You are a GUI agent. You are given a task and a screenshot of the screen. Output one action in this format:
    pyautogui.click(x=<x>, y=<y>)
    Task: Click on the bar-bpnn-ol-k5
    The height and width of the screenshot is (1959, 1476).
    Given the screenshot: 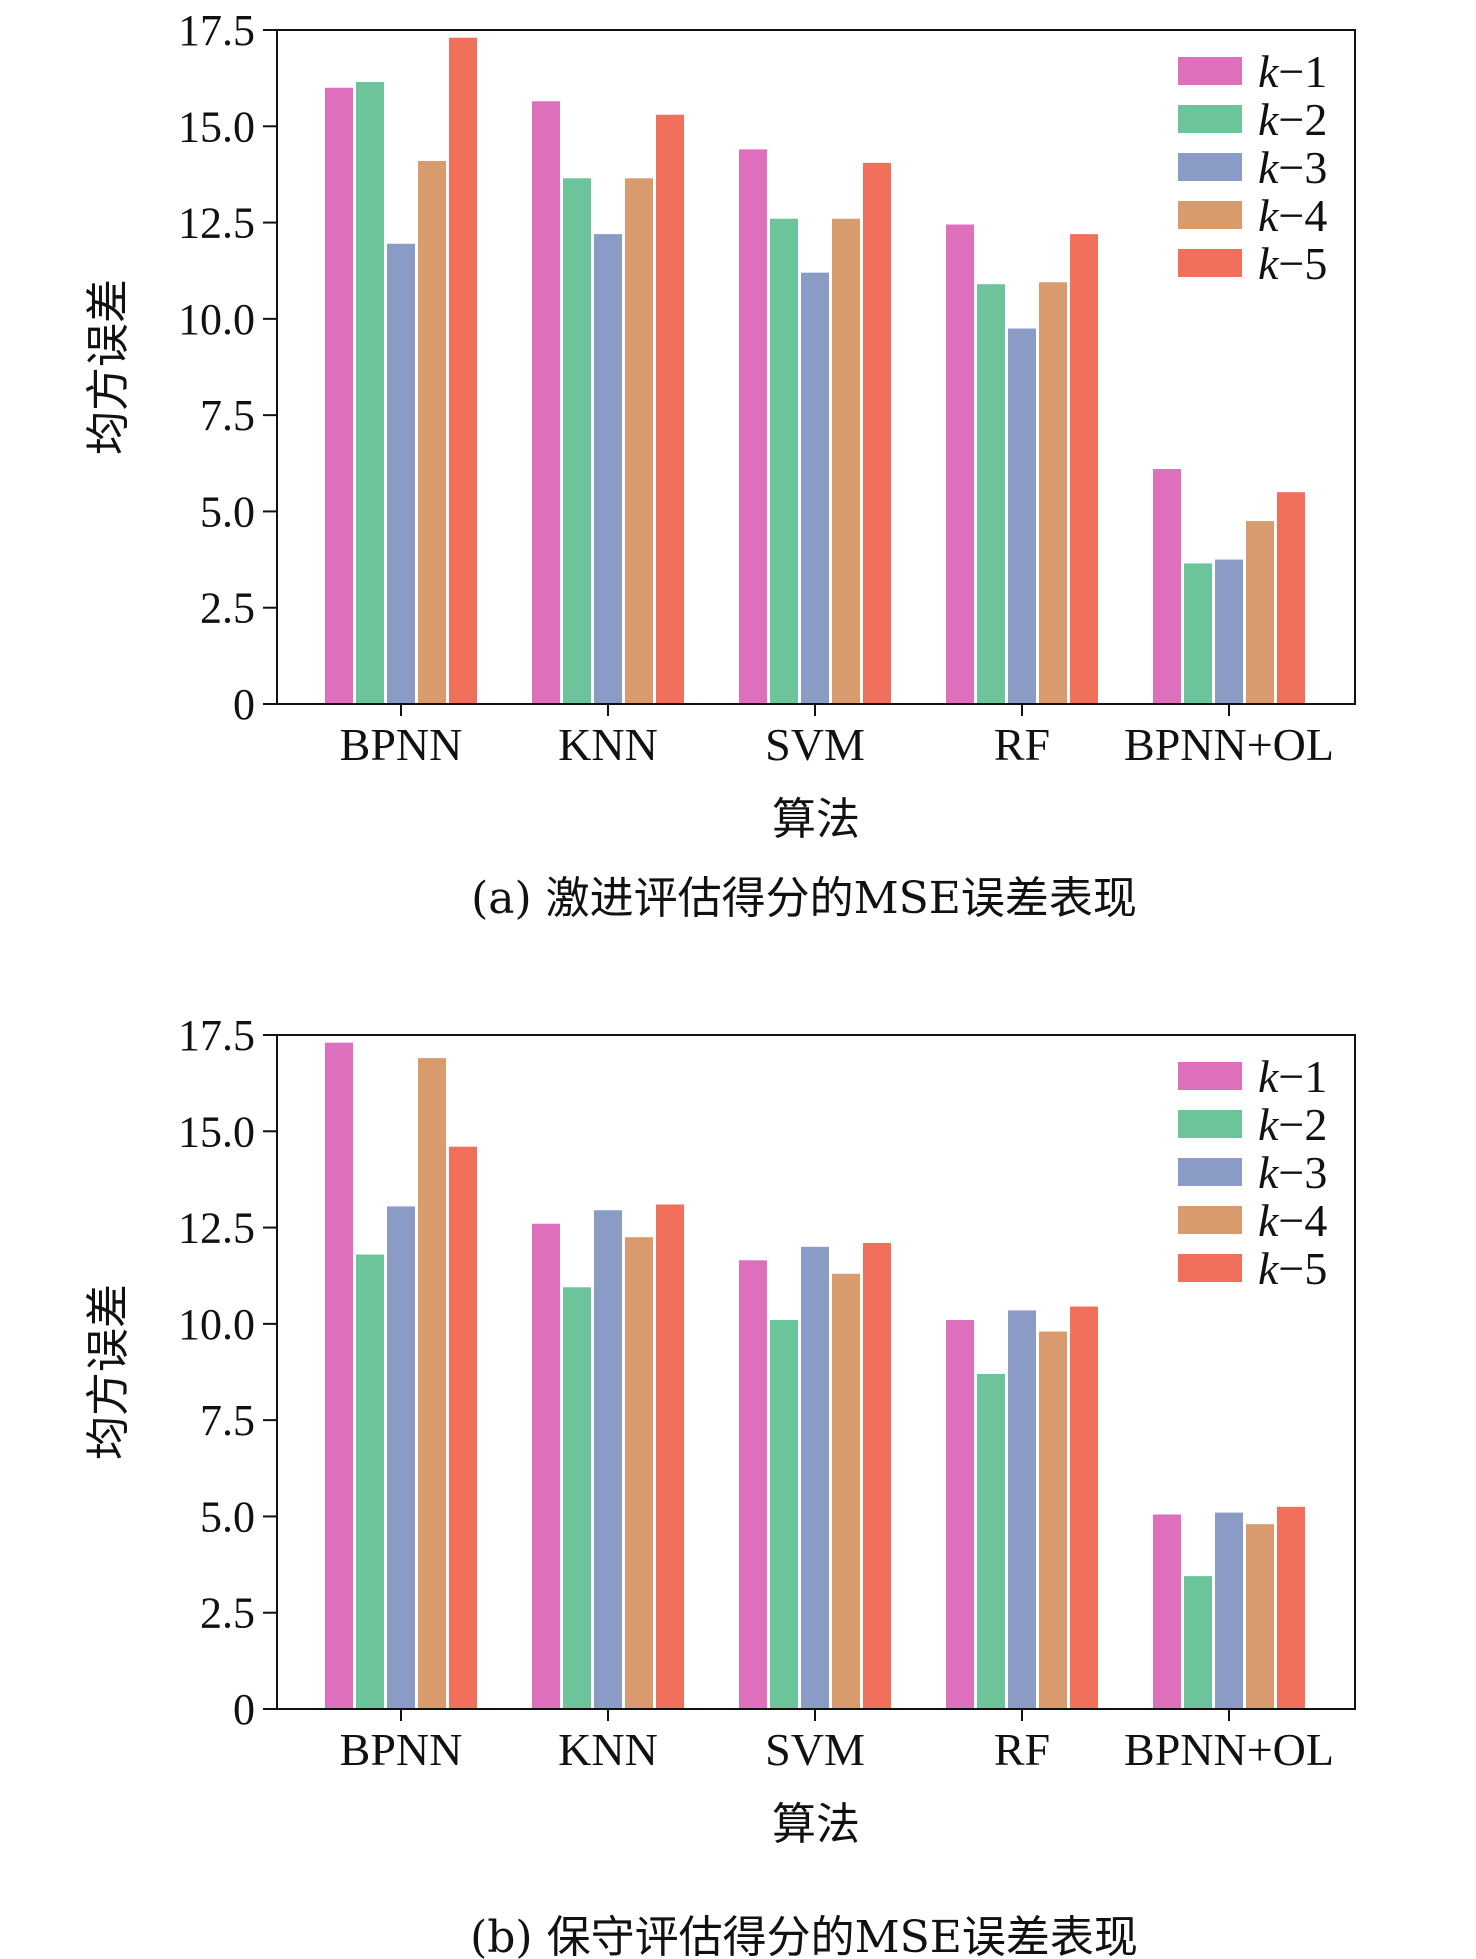 What is the action you would take?
    pyautogui.click(x=1291, y=598)
    